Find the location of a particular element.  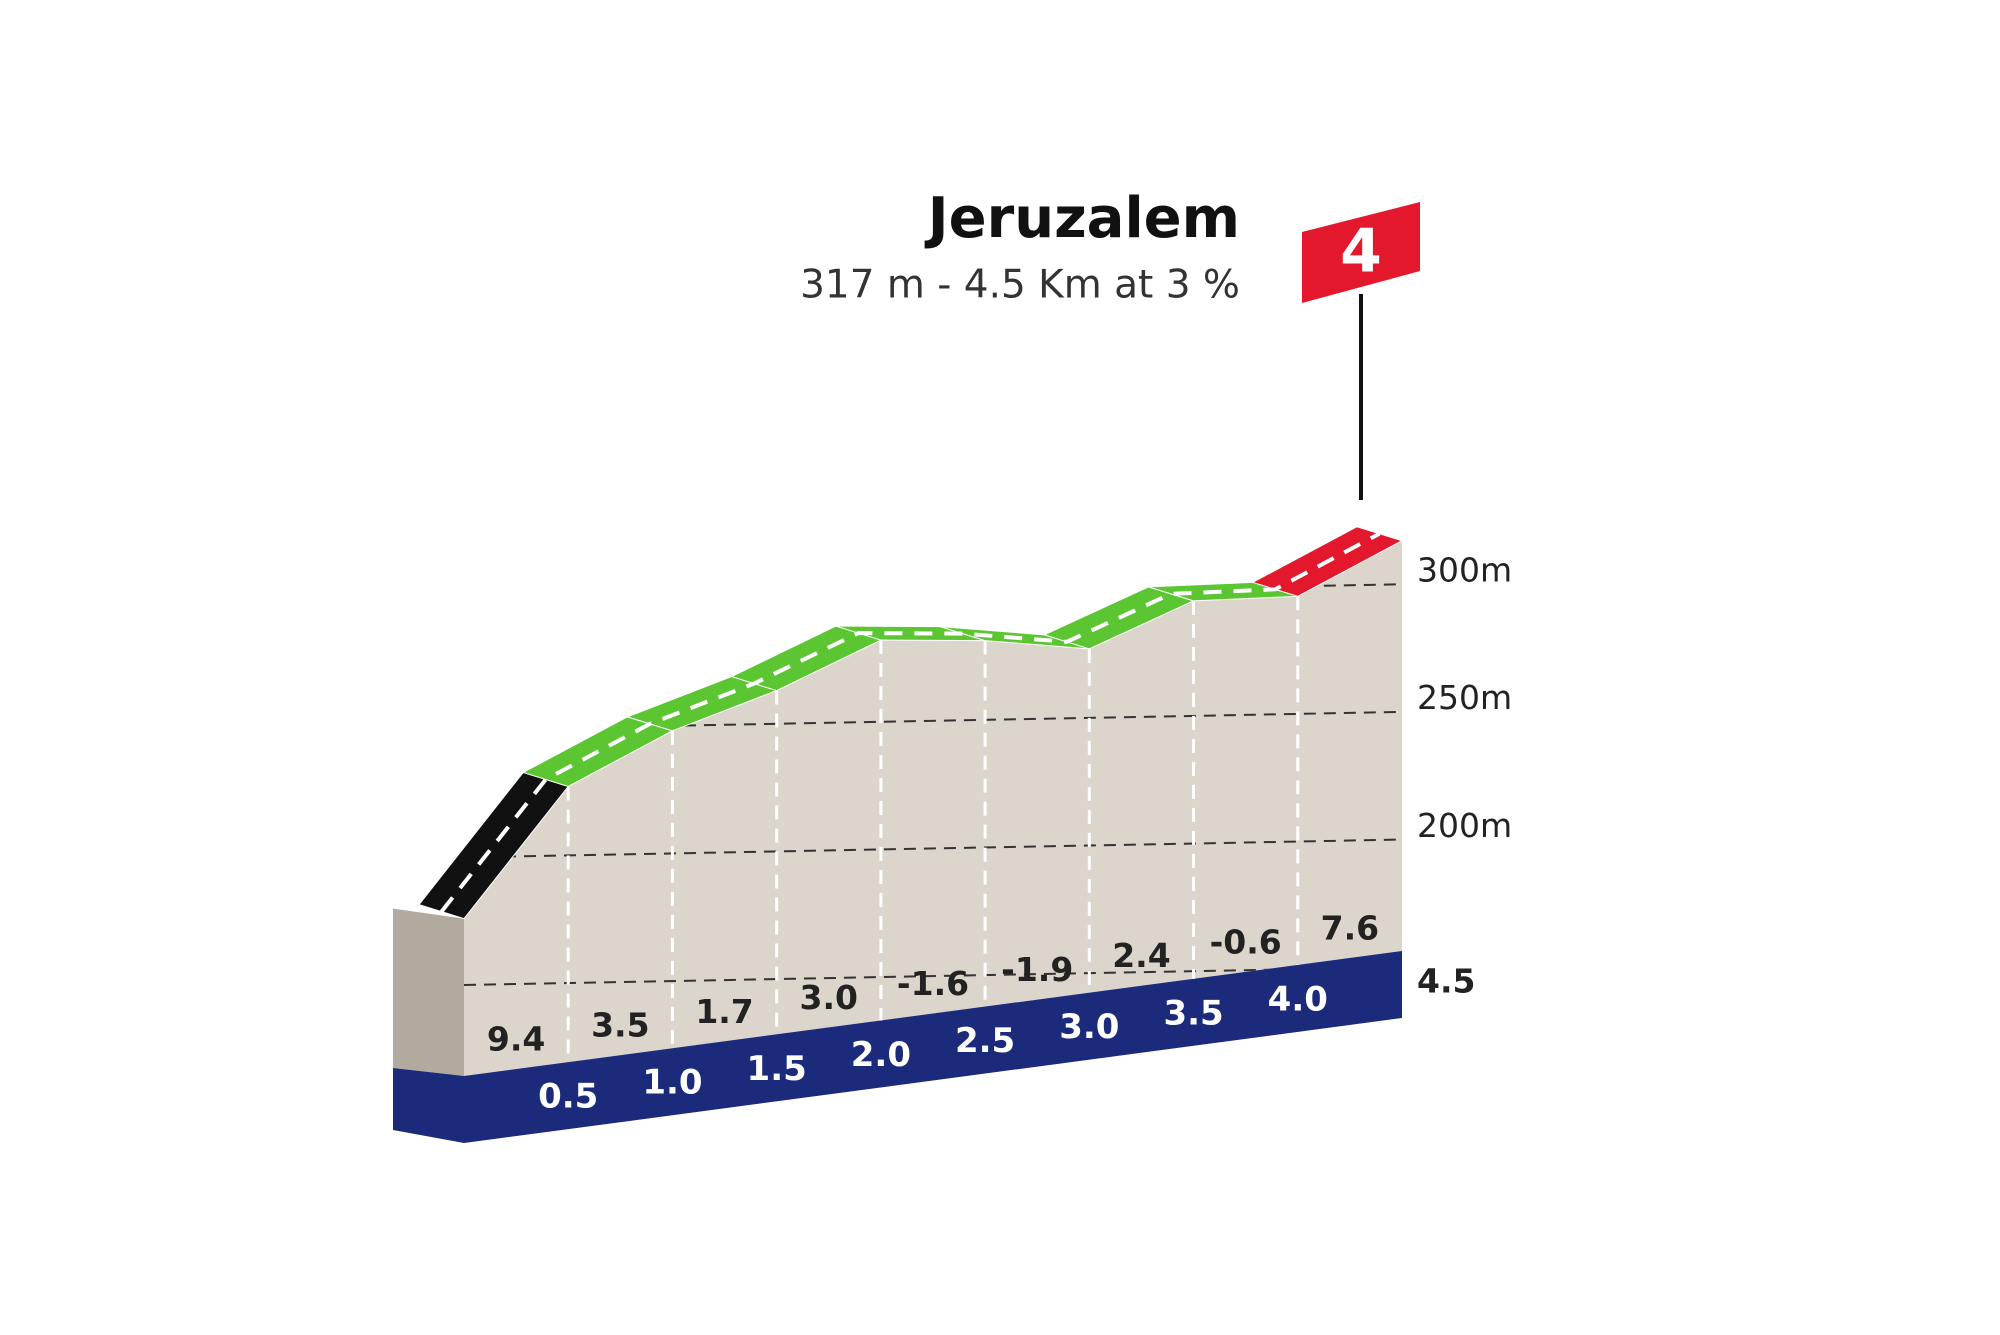

gradient-label: -1.9 is located at coordinates (1037, 969).